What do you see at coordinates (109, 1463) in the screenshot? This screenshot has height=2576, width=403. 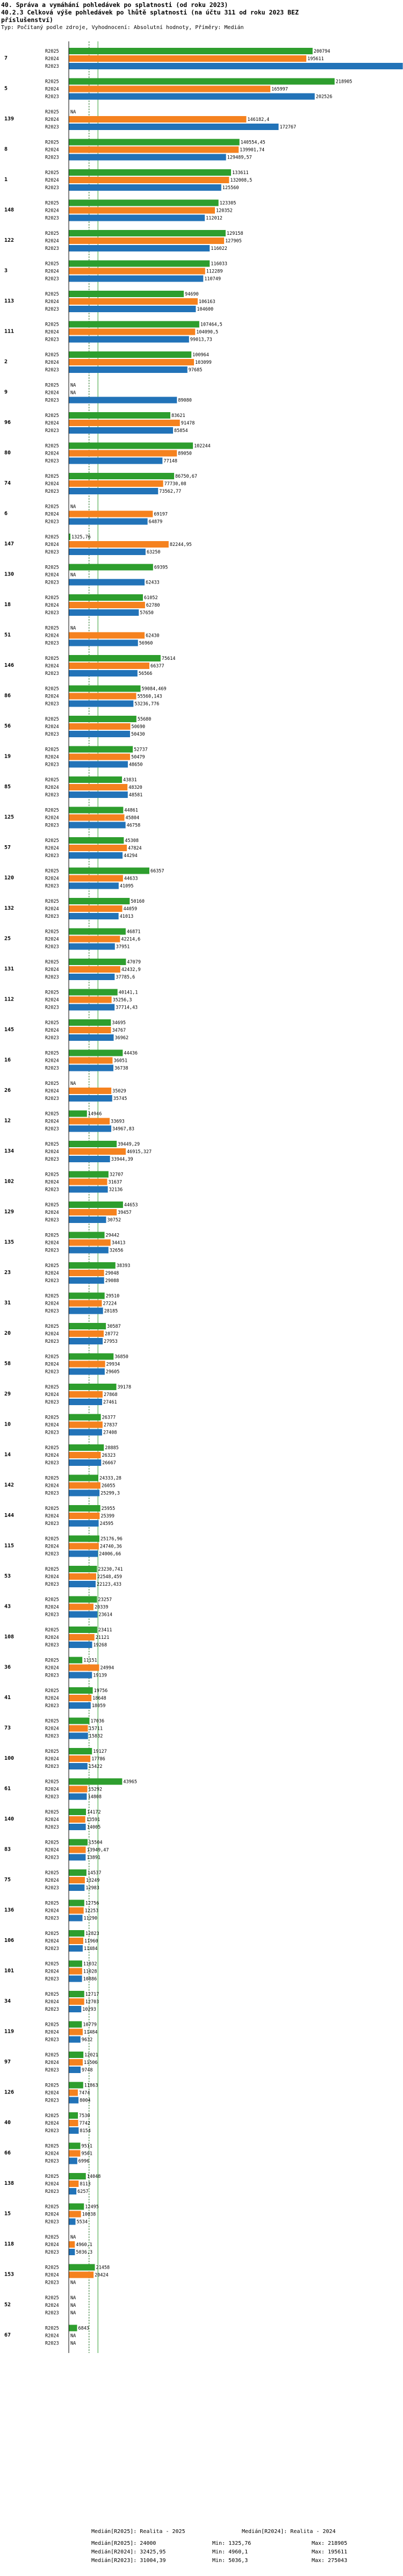 I see `data-label-r2023: 26667` at bounding box center [109, 1463].